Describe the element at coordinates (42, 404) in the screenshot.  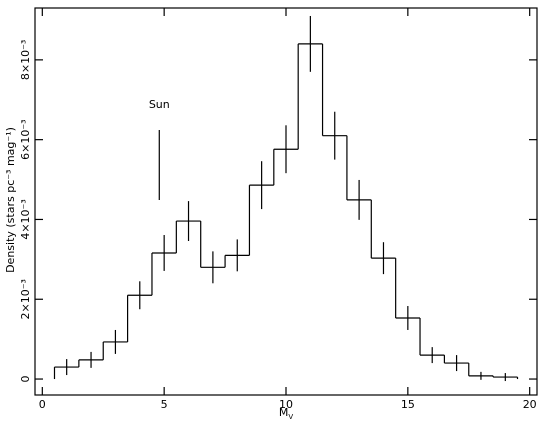
I see `x-tick-label: 0` at that location.